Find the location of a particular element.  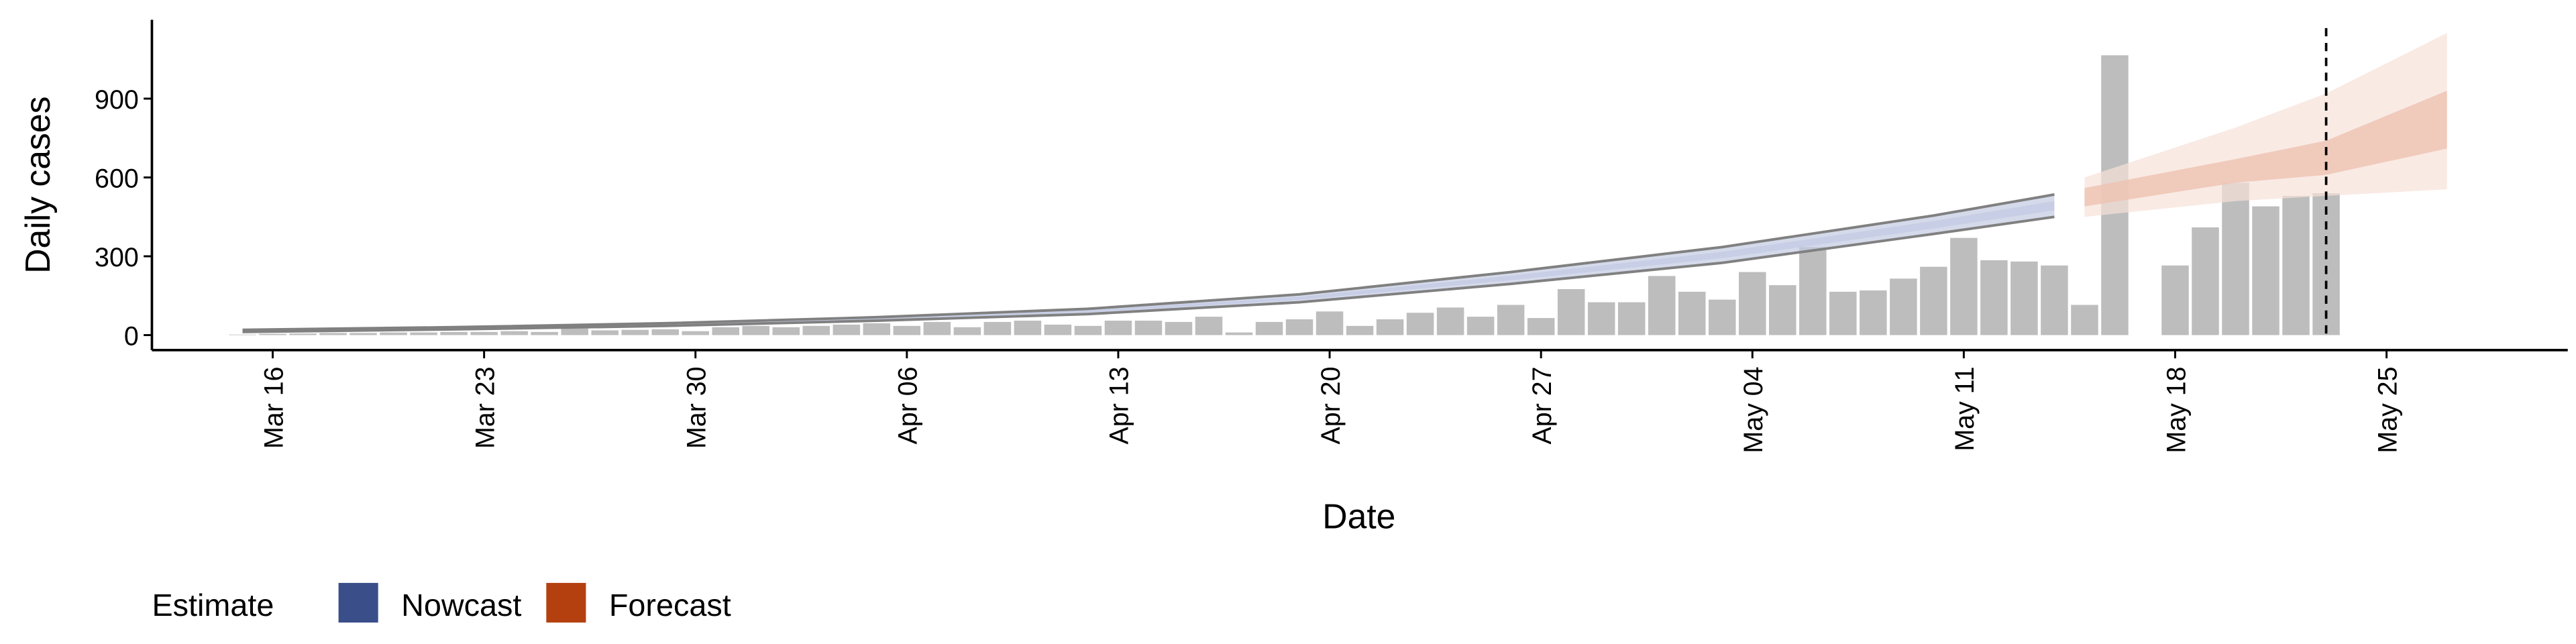

x-axis-title: Date is located at coordinates (1358, 516).